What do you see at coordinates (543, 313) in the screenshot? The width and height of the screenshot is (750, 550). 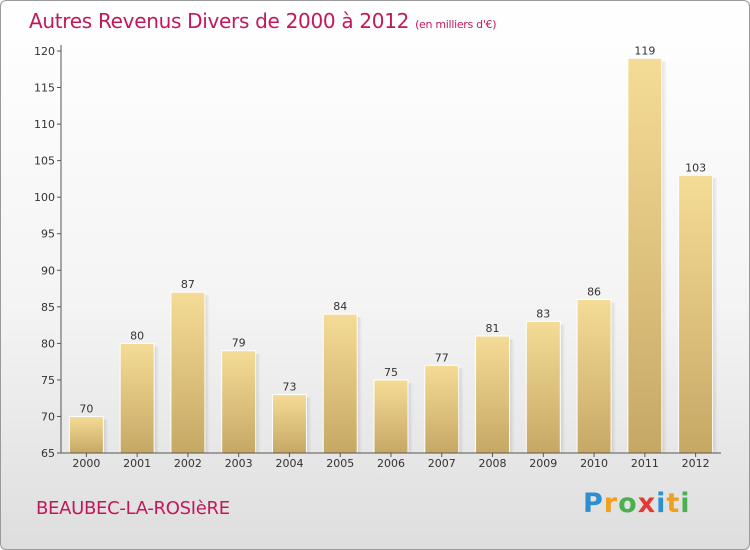 I see `bar-value-label: 83` at bounding box center [543, 313].